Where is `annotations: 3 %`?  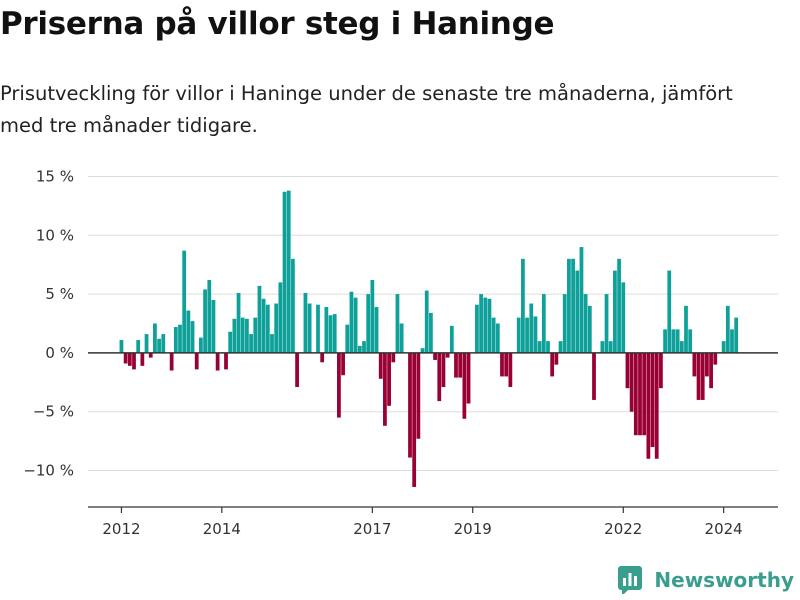
annotations: 3 % is located at coordinates (752, 2).